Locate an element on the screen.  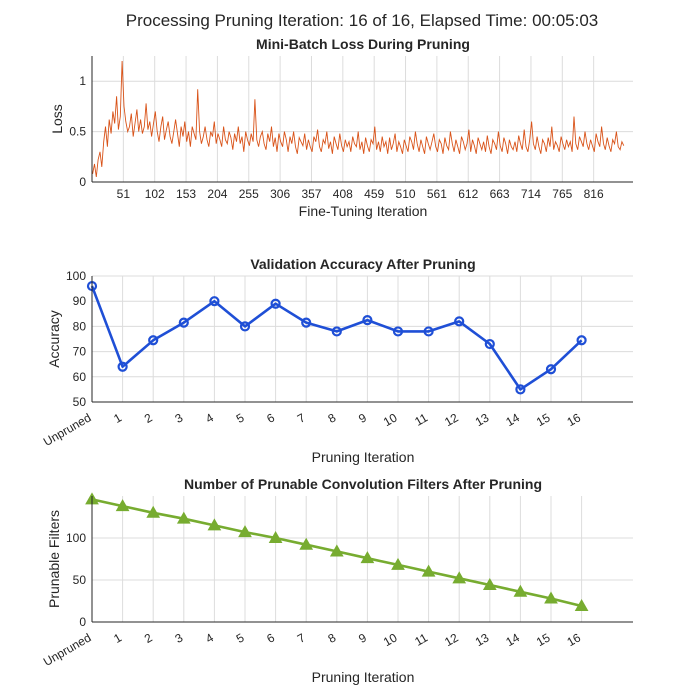
x-tick-label: 714 is located at coordinates (531, 194).